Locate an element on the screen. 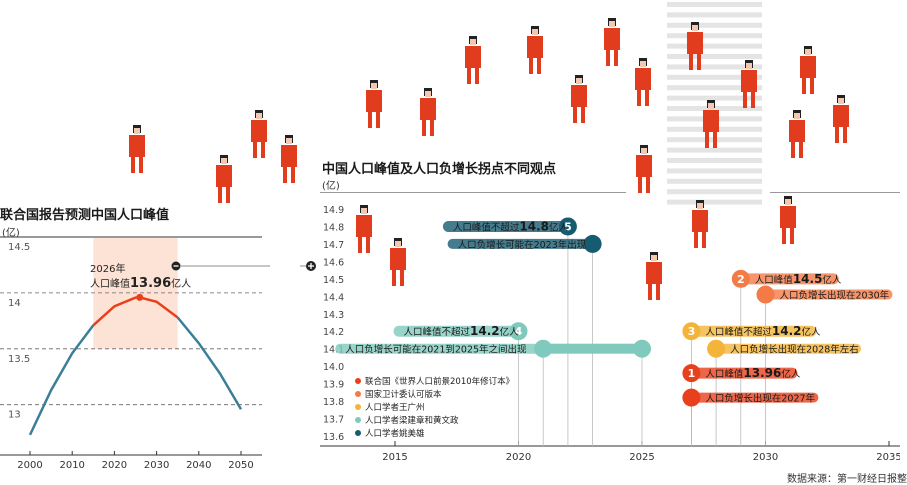 This screenshot has height=485, width=907. x-tick-label: 2030 is located at coordinates (765, 457).